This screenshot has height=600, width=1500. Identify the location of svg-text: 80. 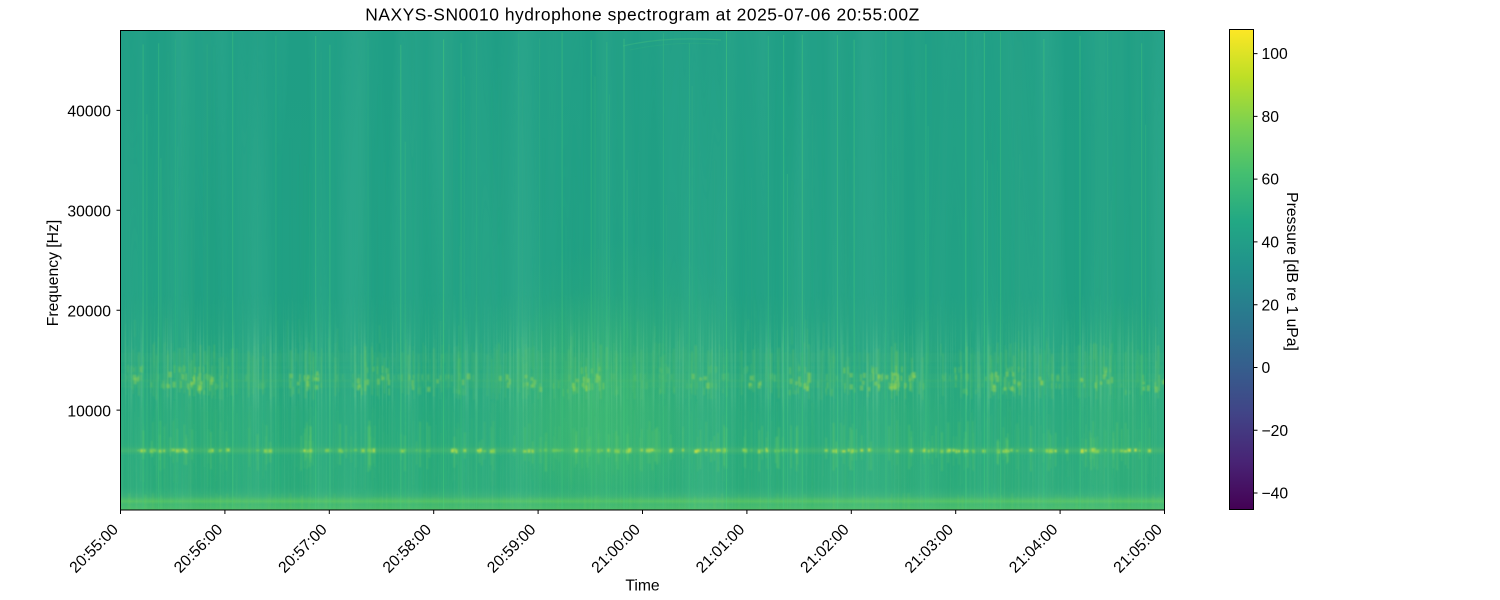
(1271, 117).